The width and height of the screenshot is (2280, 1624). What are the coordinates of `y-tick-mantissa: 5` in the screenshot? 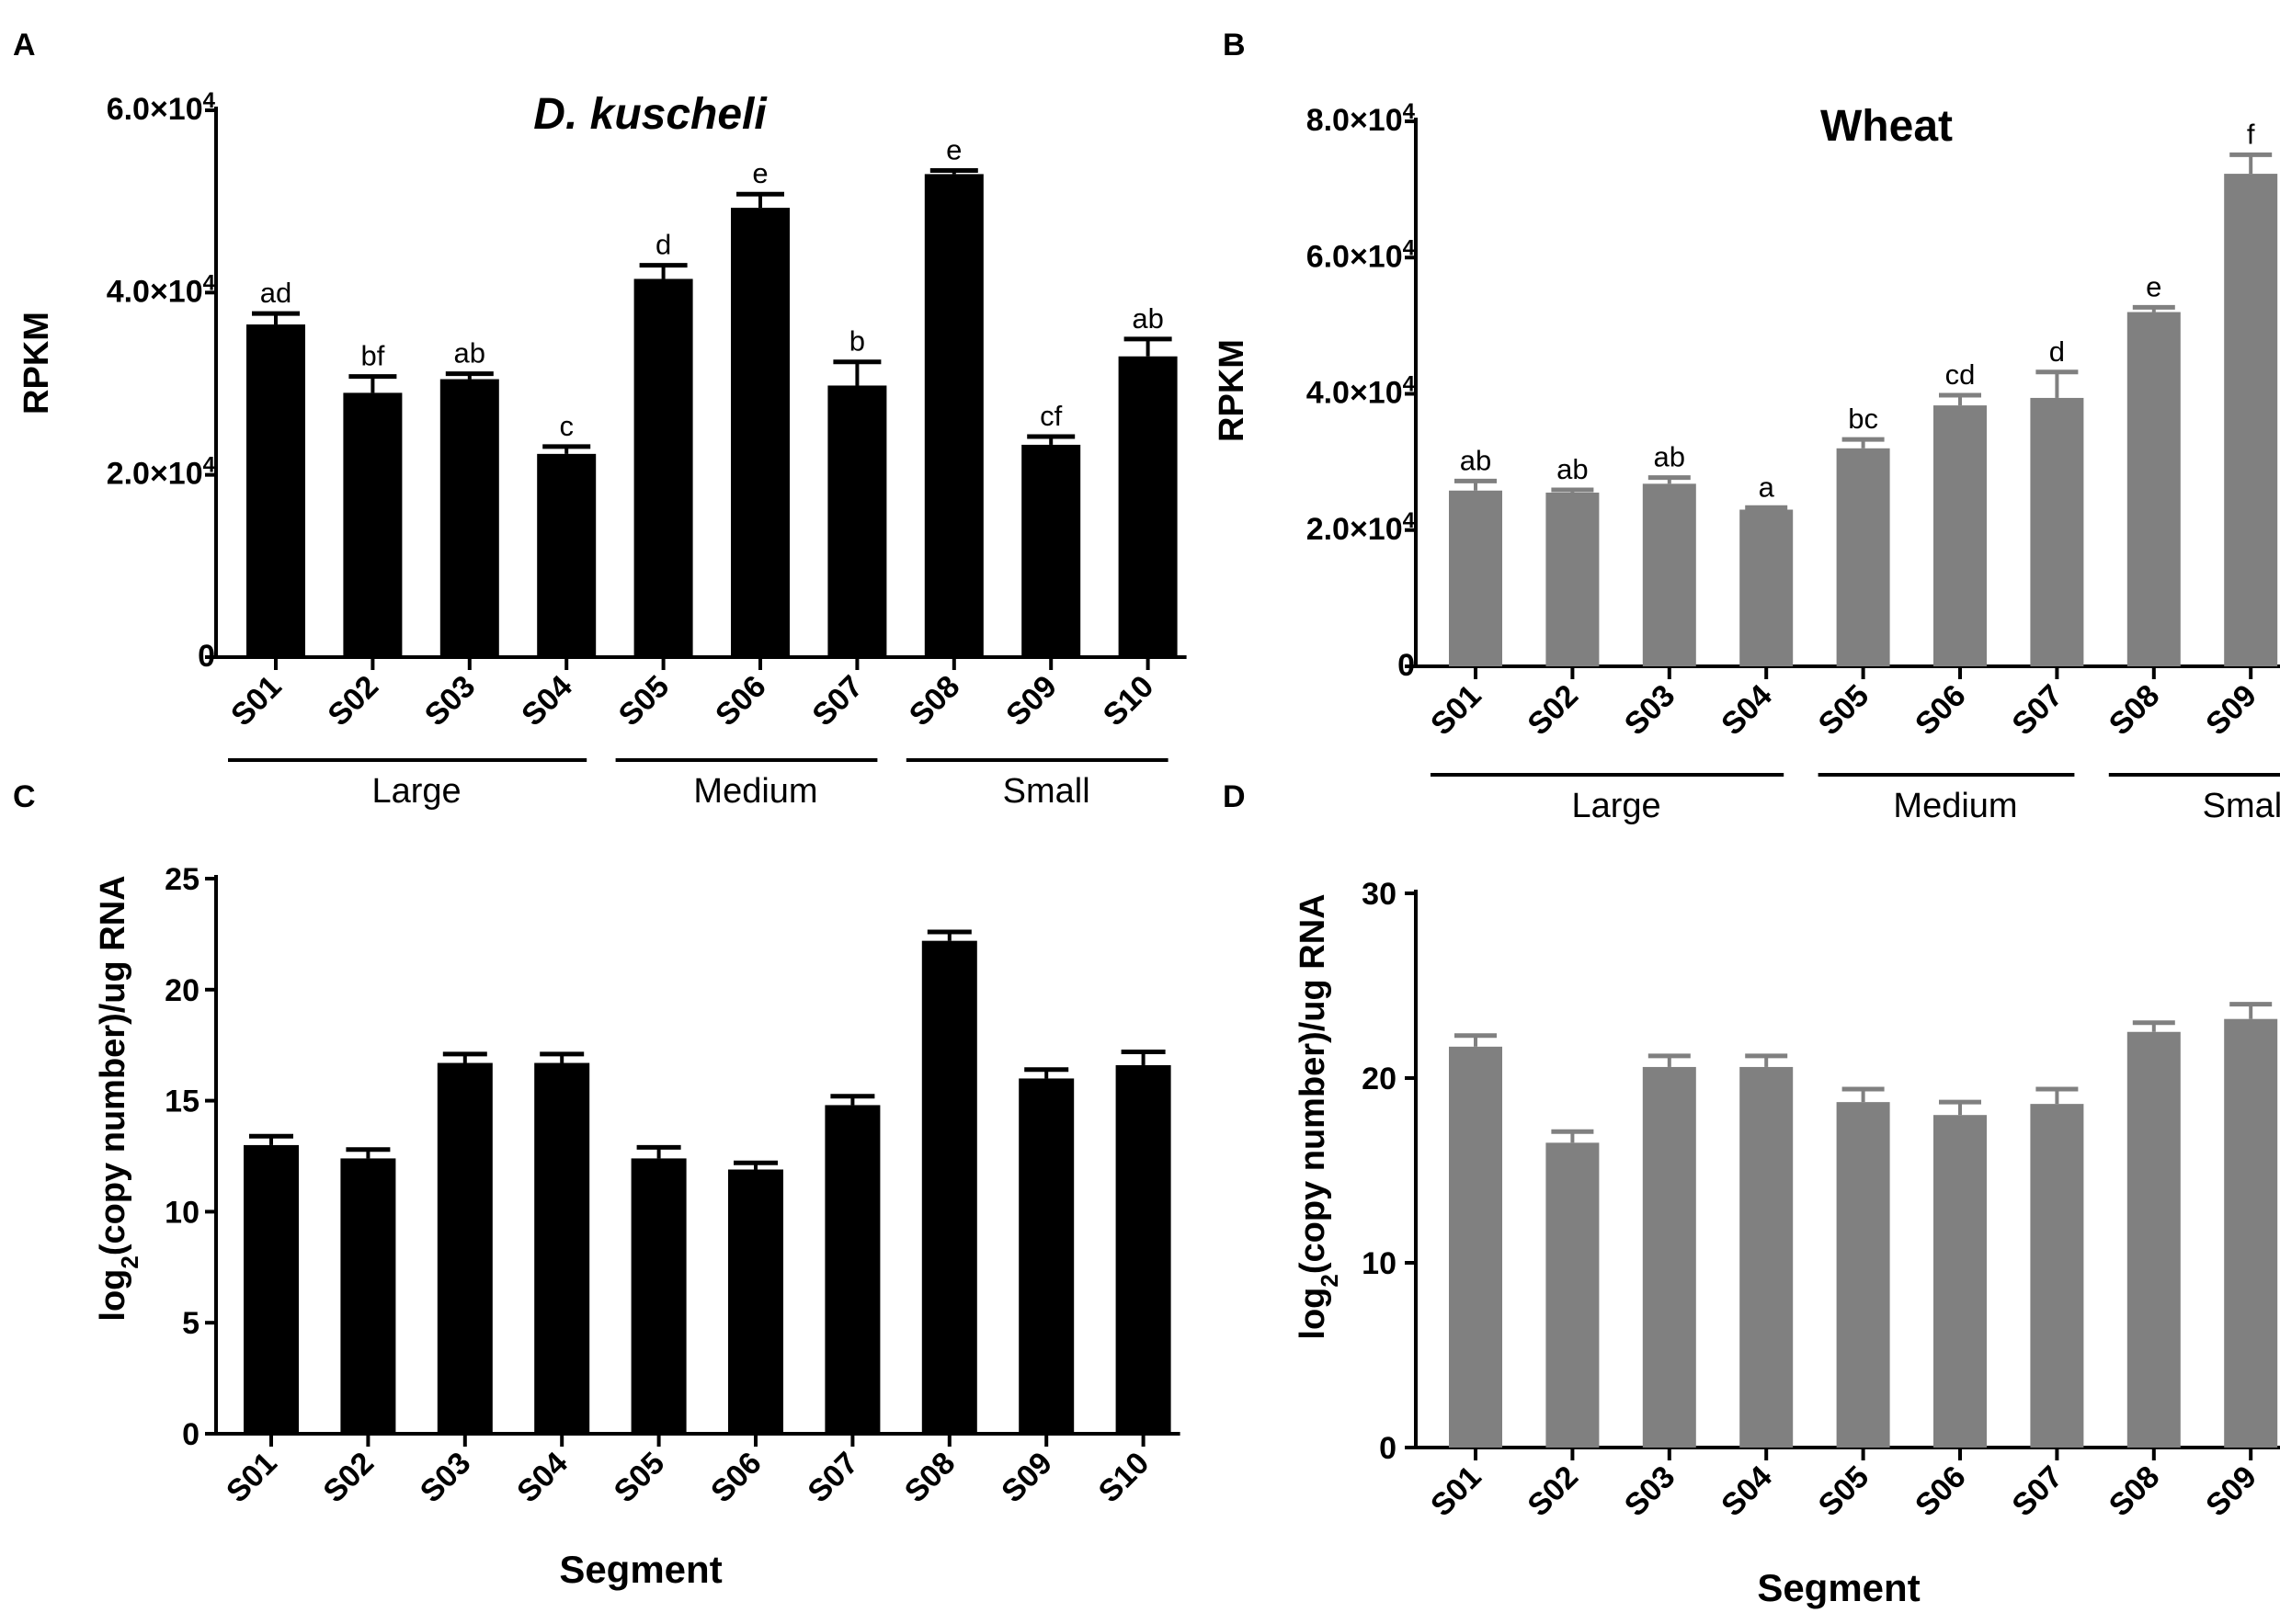 It's located at (191, 1323).